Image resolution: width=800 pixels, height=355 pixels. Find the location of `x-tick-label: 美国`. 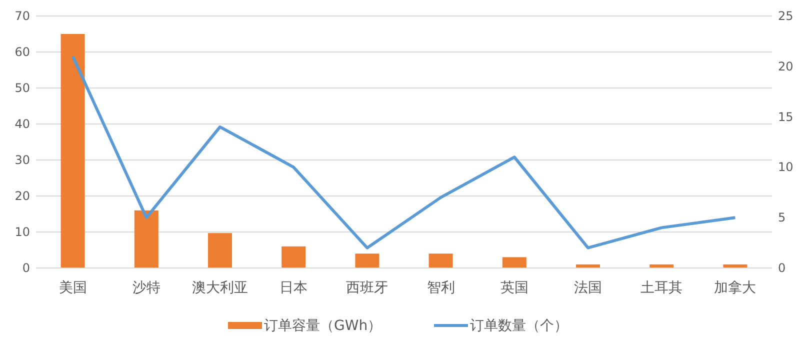

x-tick-label: 美国 is located at coordinates (72, 288).